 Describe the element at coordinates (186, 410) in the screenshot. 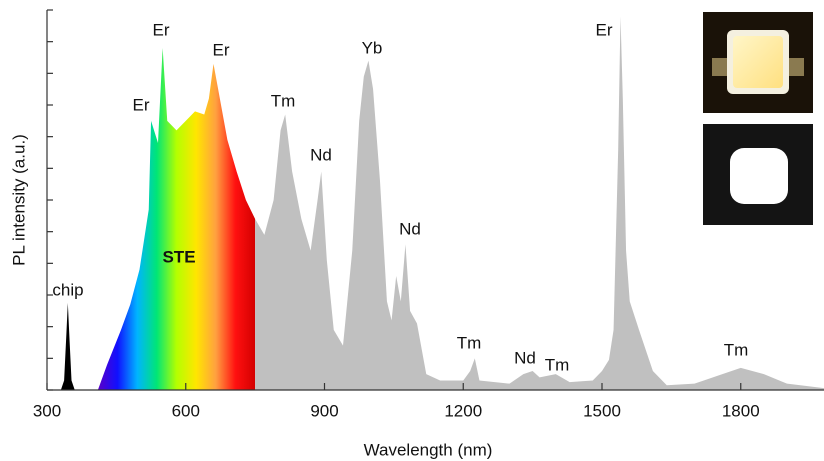

I see `x-tick-label: 600` at that location.